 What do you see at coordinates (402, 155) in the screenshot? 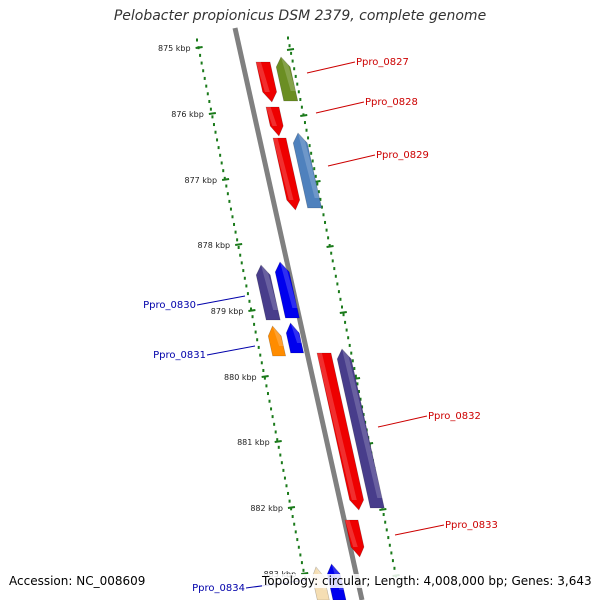
I see `gene-label-ppro-0829: Ppro_0829` at bounding box center [402, 155].